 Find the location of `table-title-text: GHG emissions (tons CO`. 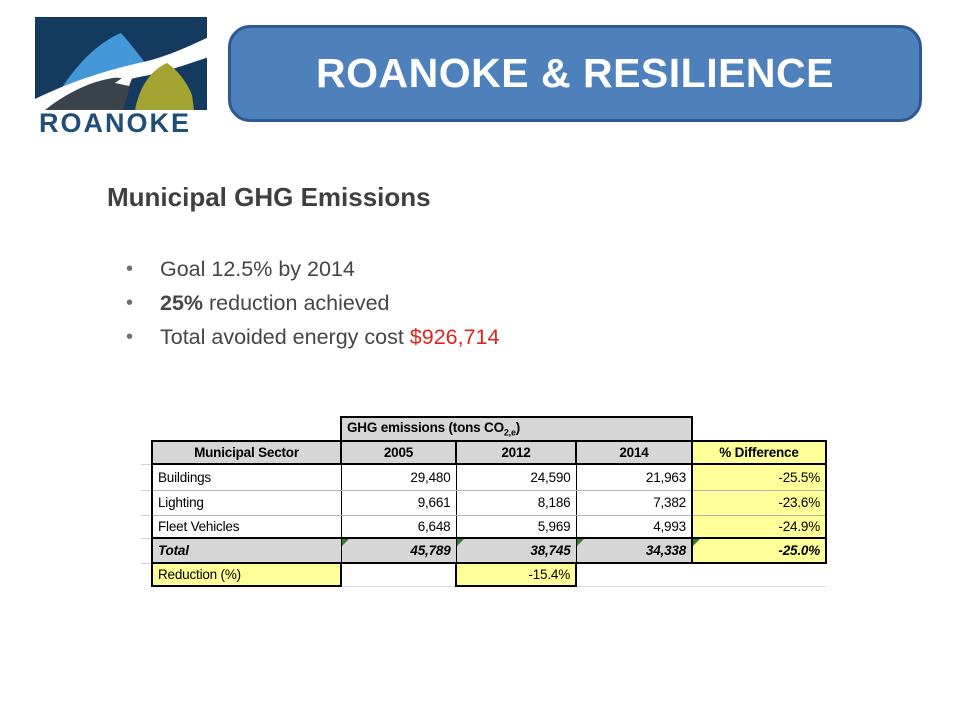

table-title-text: GHG emissions (tons CO is located at coordinates (425, 428).